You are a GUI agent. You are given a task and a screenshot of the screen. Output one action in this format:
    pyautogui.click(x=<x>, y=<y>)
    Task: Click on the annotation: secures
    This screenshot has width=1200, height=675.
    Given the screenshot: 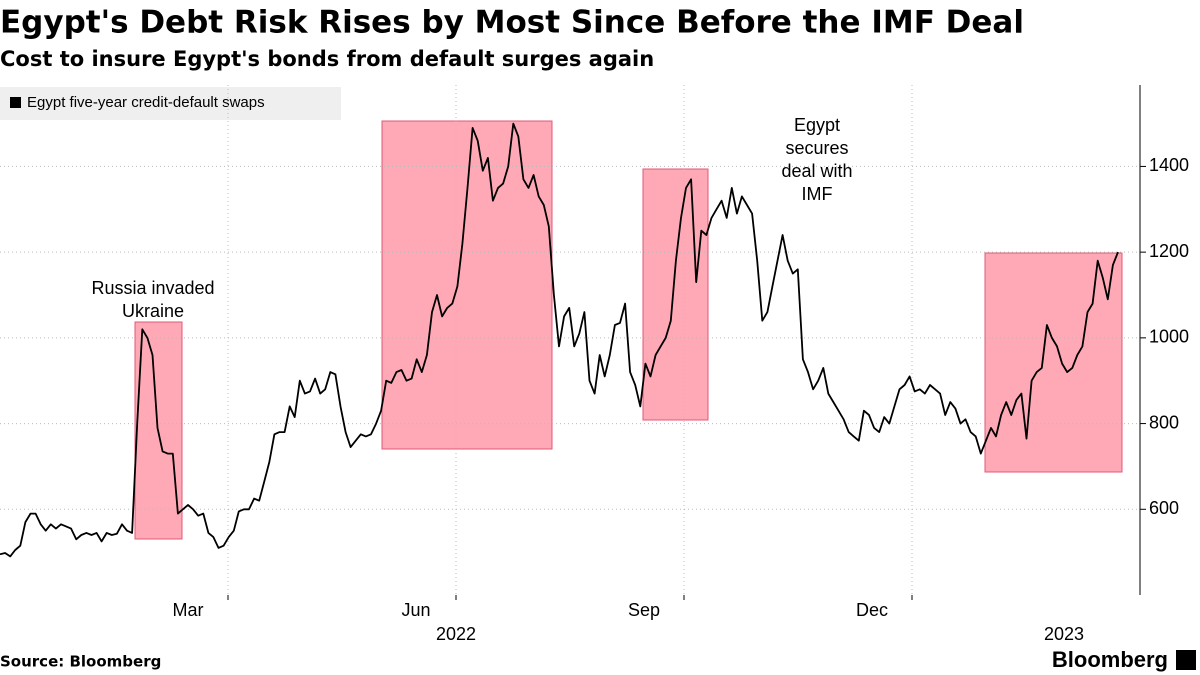 What is the action you would take?
    pyautogui.click(x=816, y=148)
    